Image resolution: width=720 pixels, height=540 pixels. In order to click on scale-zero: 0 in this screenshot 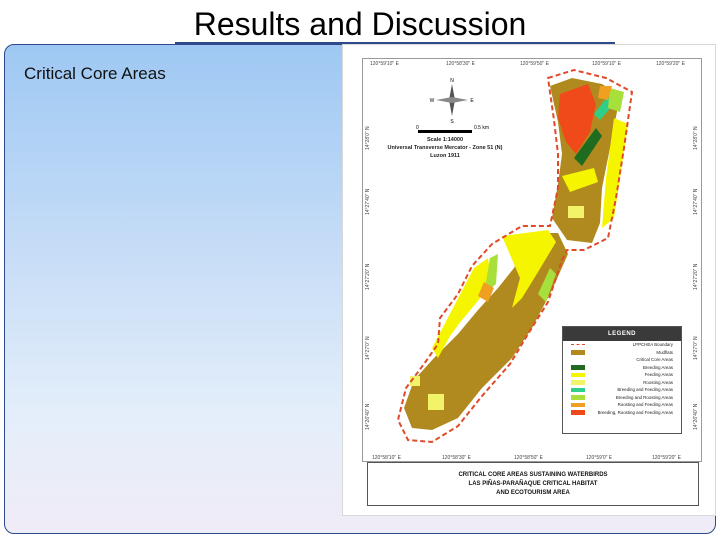, I will do `click(417, 128)`.